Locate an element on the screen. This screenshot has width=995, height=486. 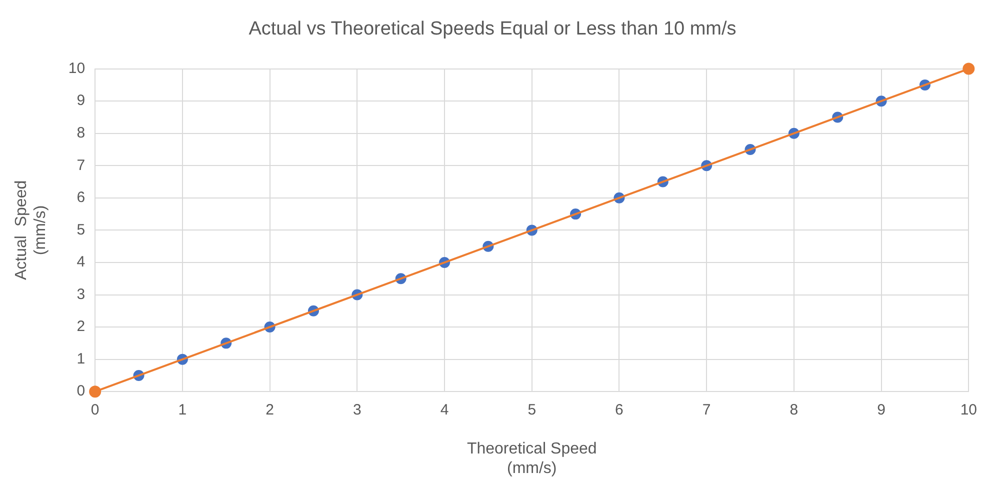
y-tick-label: 3 is located at coordinates (81, 294).